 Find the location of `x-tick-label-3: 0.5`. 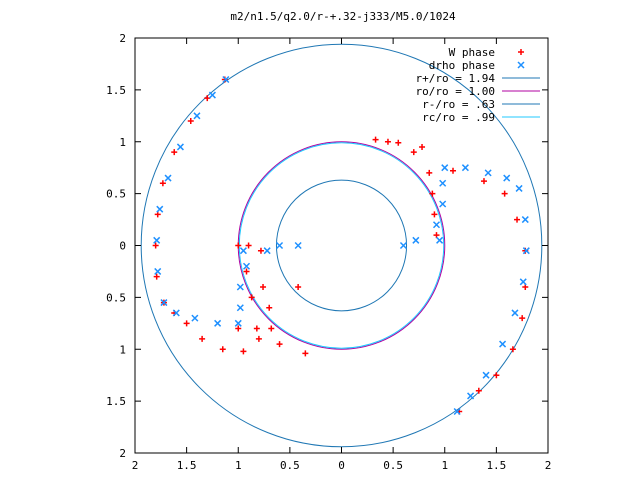

x-tick-label-3: 0.5 is located at coordinates (290, 465).